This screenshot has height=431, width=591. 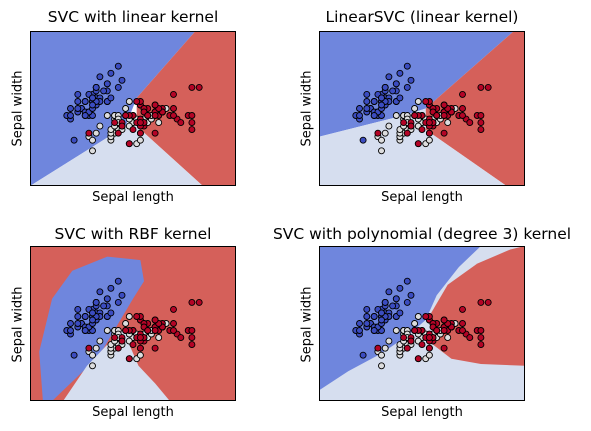 I want to click on y-axis-label-svc-poly: Sepal width, so click(x=307, y=324).